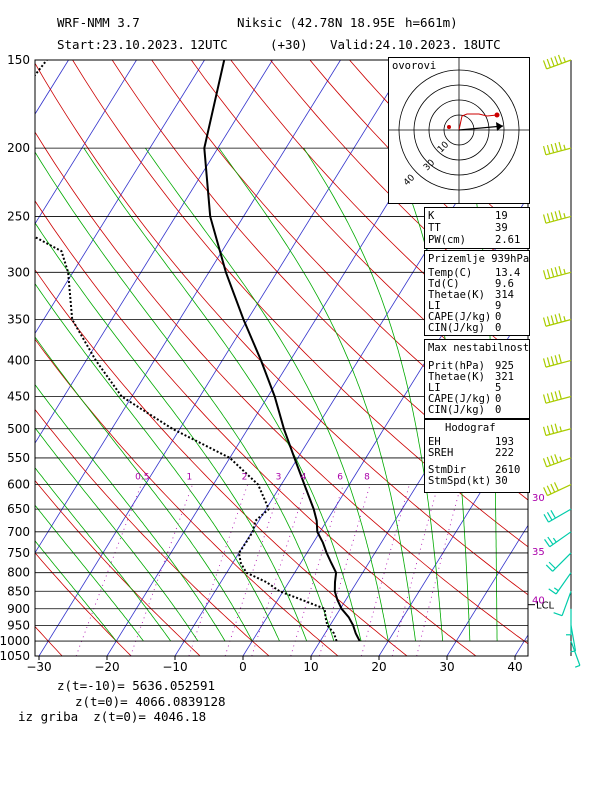 The height and width of the screenshot is (800, 600). I want to click on lcl-label: LCL, so click(545, 606).